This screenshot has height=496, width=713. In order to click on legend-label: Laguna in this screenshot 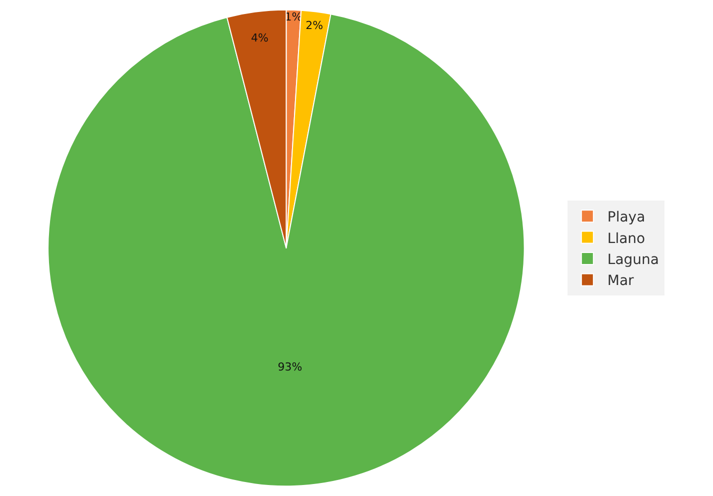, I will do `click(633, 260)`.